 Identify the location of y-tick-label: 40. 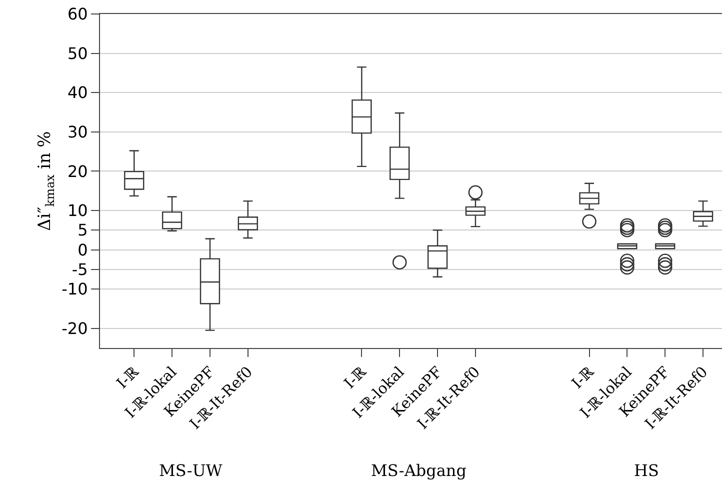
(77, 92).